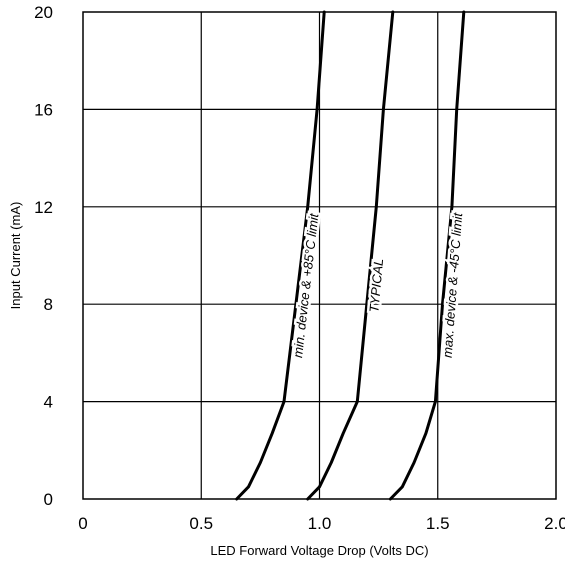 The image size is (565, 571). What do you see at coordinates (82, 523) in the screenshot?
I see `x-tick-label: 0` at bounding box center [82, 523].